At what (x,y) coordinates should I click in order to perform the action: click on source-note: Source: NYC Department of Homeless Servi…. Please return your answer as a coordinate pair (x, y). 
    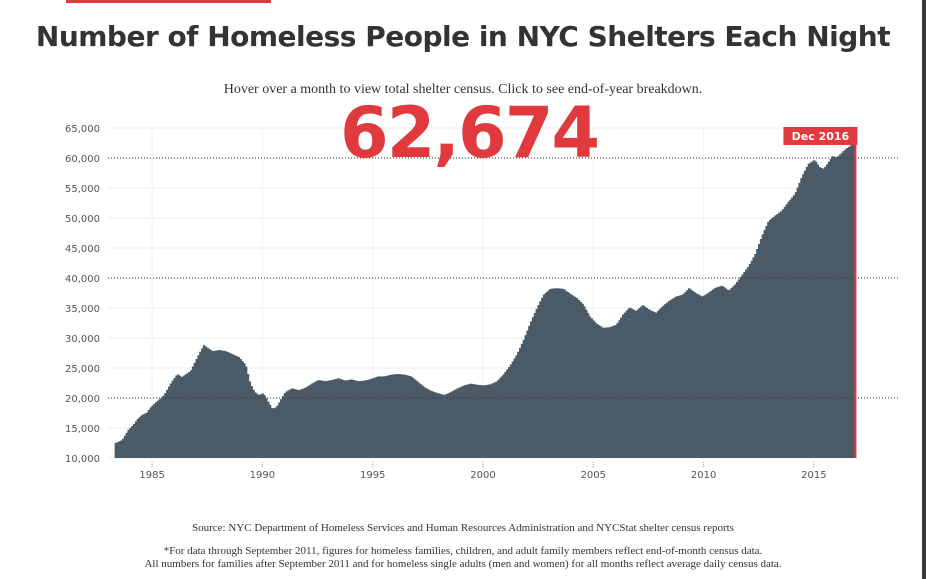
    Looking at the image, I should click on (463, 528).